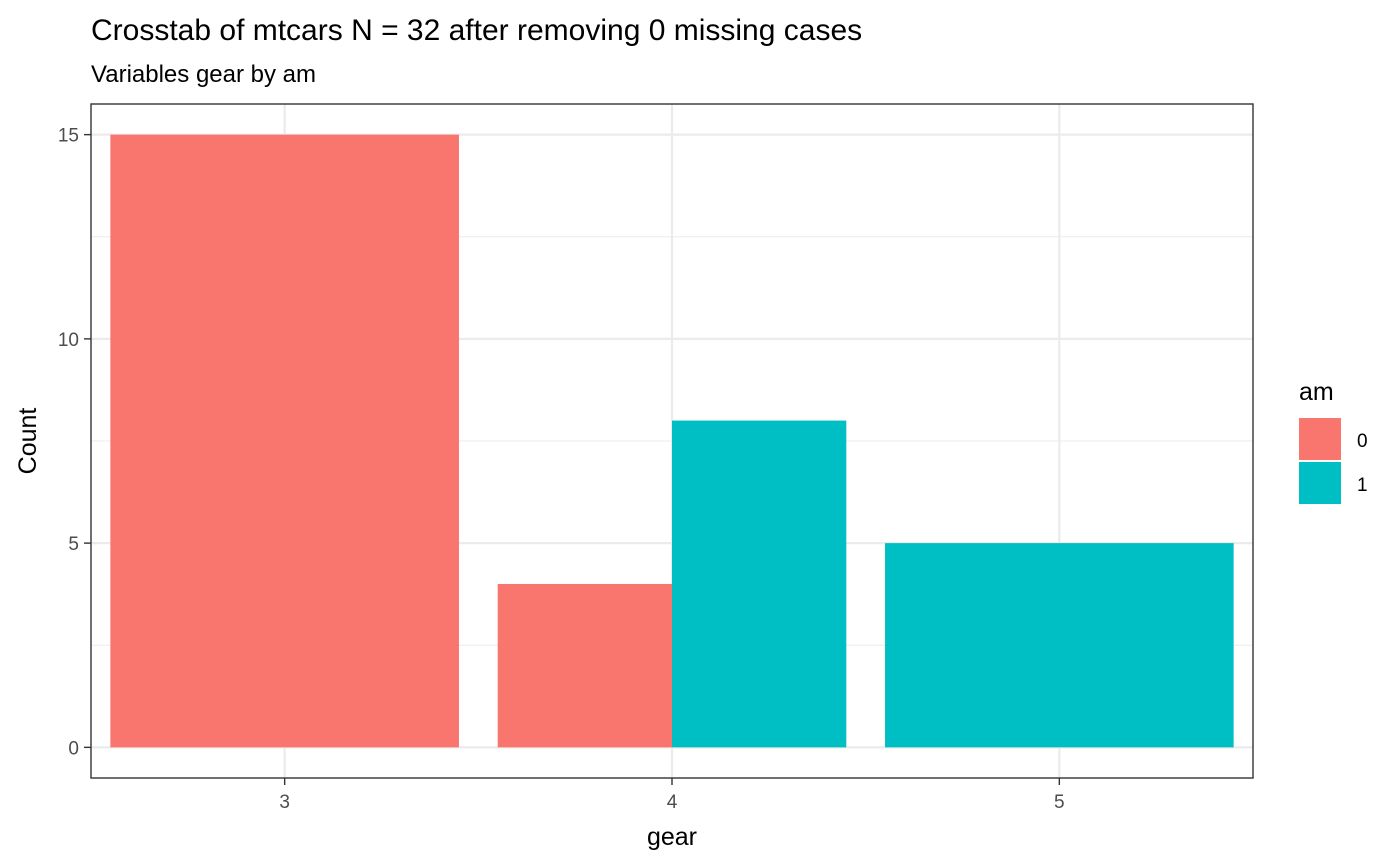  Describe the element at coordinates (284, 802) in the screenshot. I see `x-tick-label: 3` at that location.